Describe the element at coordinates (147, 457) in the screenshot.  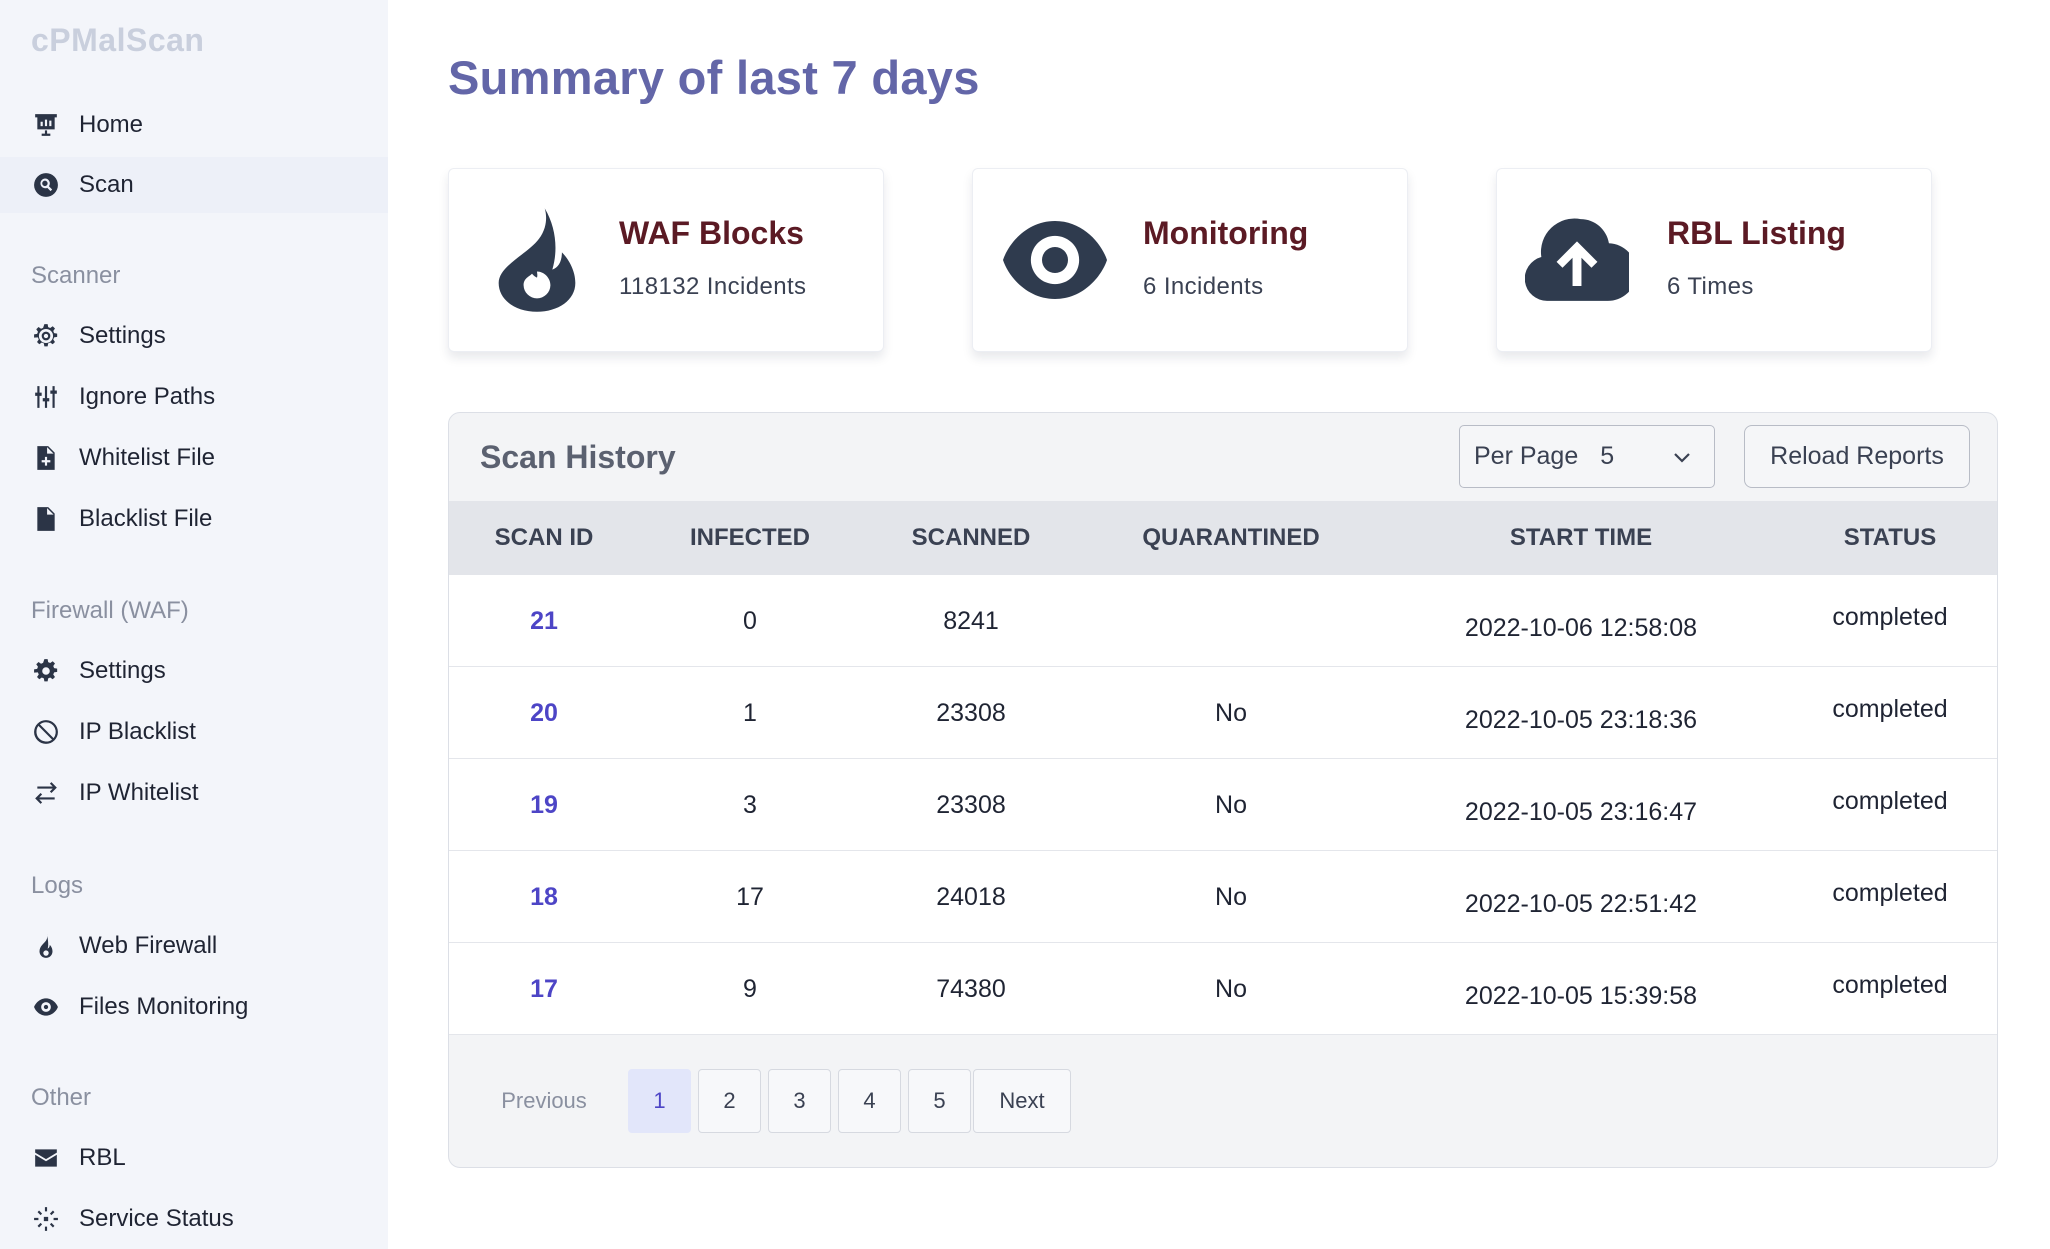
I see `sidebar-item-label: Whitelist File` at that location.